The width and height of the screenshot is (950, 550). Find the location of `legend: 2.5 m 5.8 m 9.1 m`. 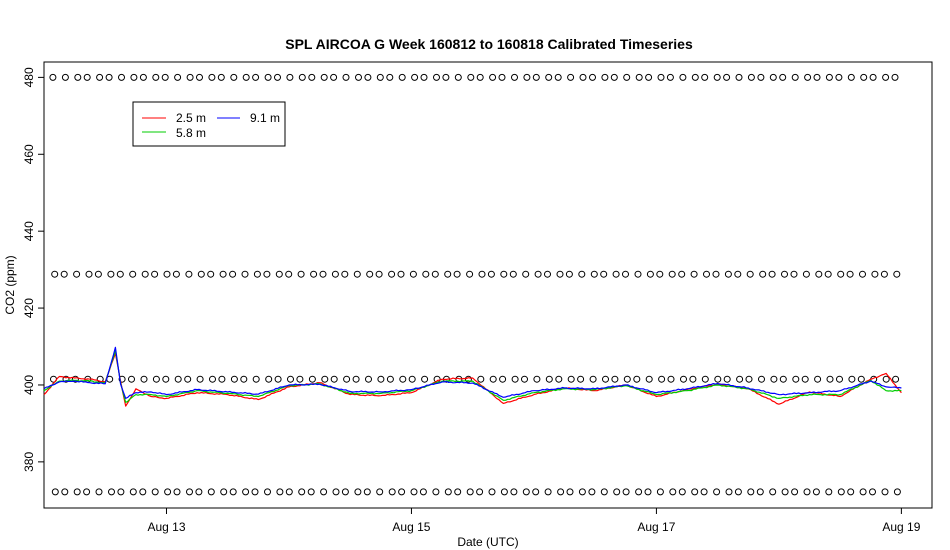

legend: 2.5 m 5.8 m 9.1 m is located at coordinates (209, 124).